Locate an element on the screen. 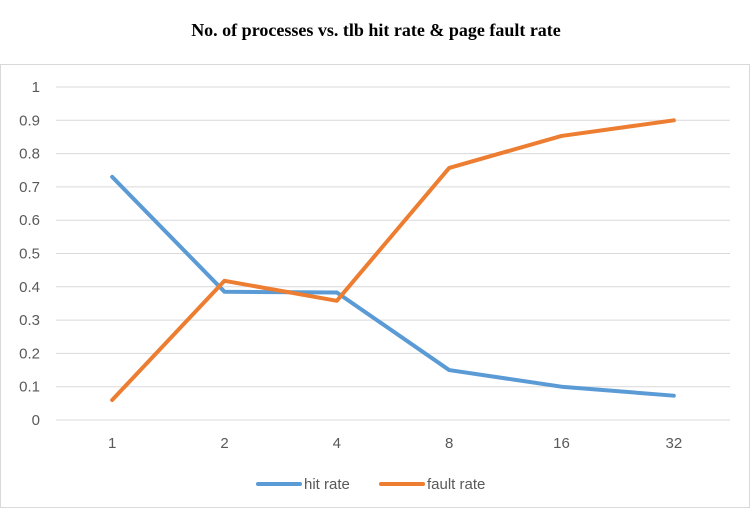  y-axis-ticks: 0 0.1 0.2 0.3 0.4 0.5 0.6 0.7 0.8 0.9 1 is located at coordinates (29, 254).